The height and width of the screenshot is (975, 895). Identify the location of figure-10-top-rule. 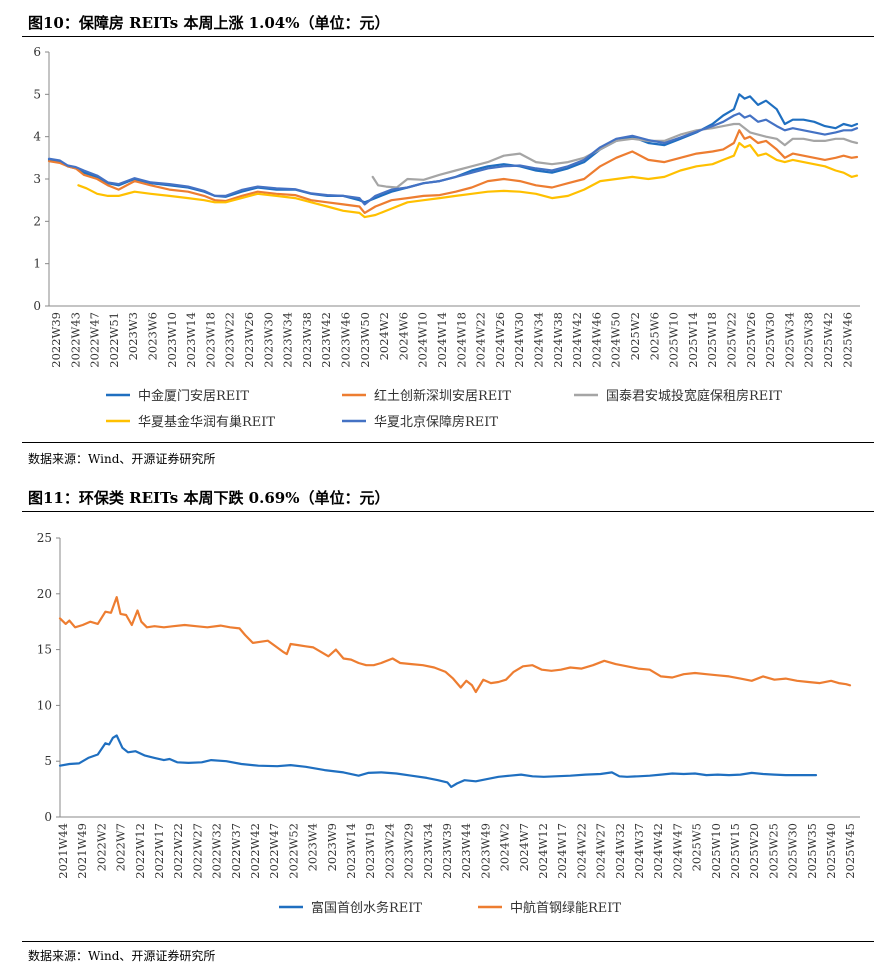
(448, 36).